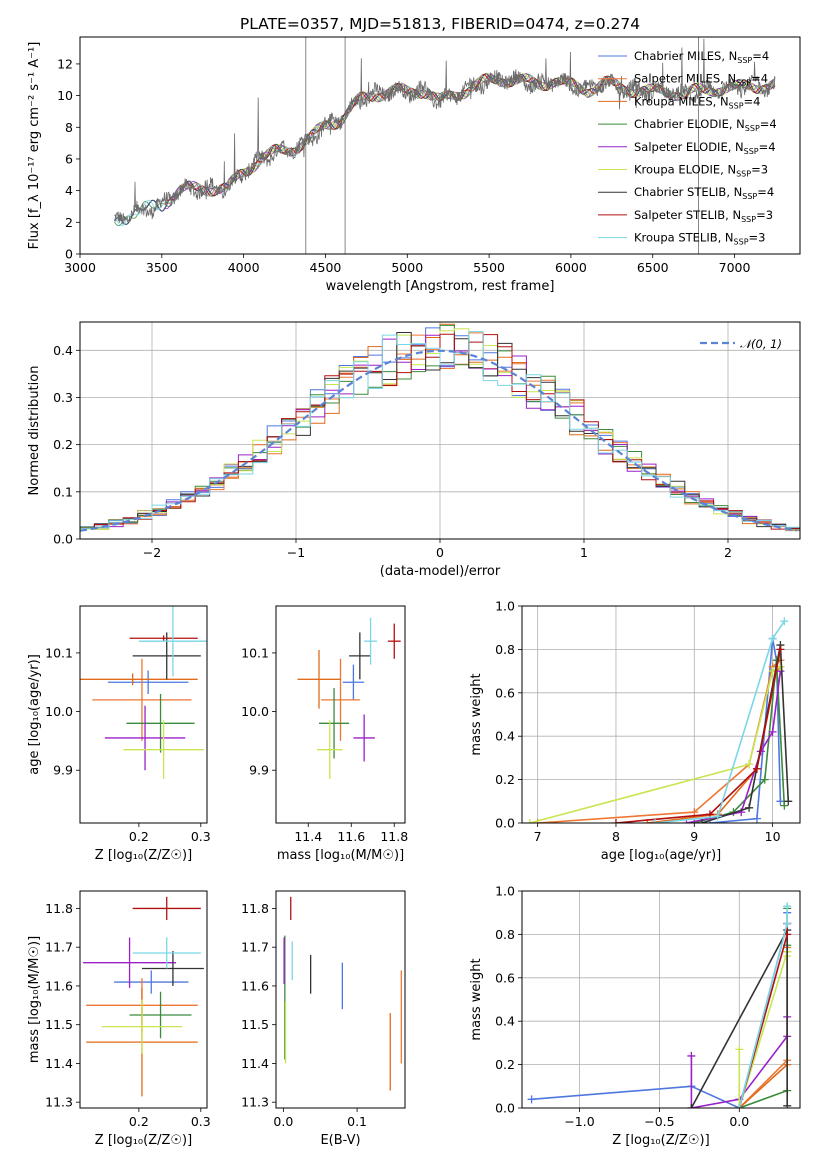 Image resolution: width=819 pixels, height=1170 pixels. I want to click on x-tick-label: 11.8, so click(394, 836).